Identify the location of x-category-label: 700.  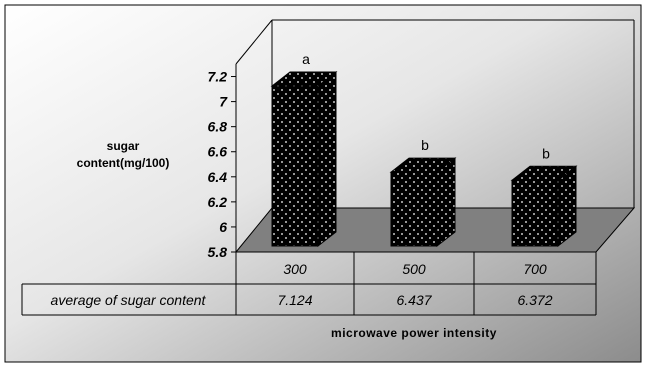
(535, 269).